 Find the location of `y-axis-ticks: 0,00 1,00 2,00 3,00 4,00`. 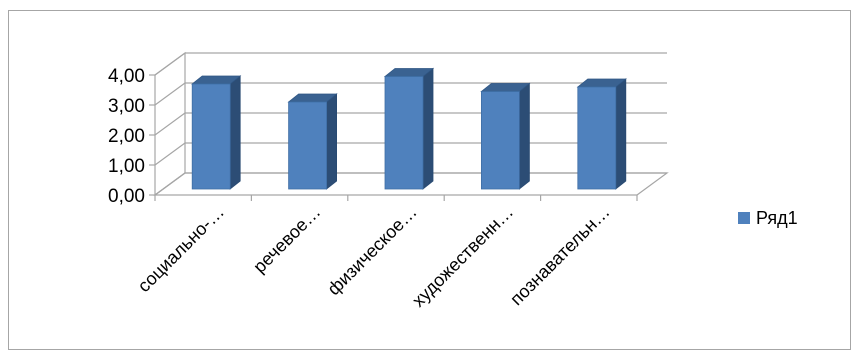

y-axis-ticks: 0,00 1,00 2,00 3,00 4,00 is located at coordinates (132, 136).